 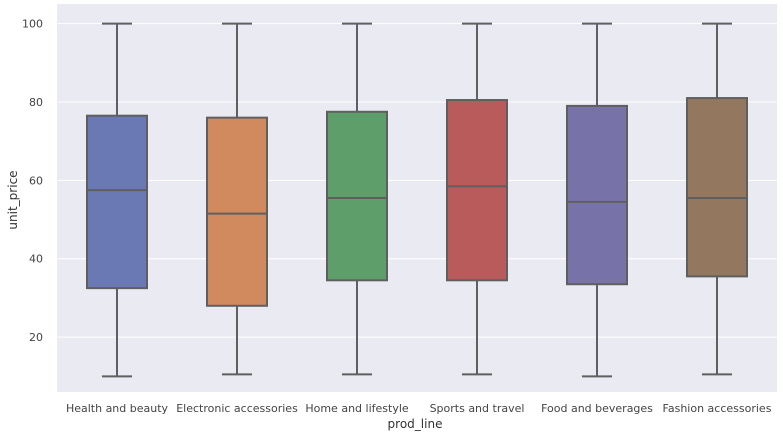 I want to click on box-sports-and-travel, so click(x=477, y=199).